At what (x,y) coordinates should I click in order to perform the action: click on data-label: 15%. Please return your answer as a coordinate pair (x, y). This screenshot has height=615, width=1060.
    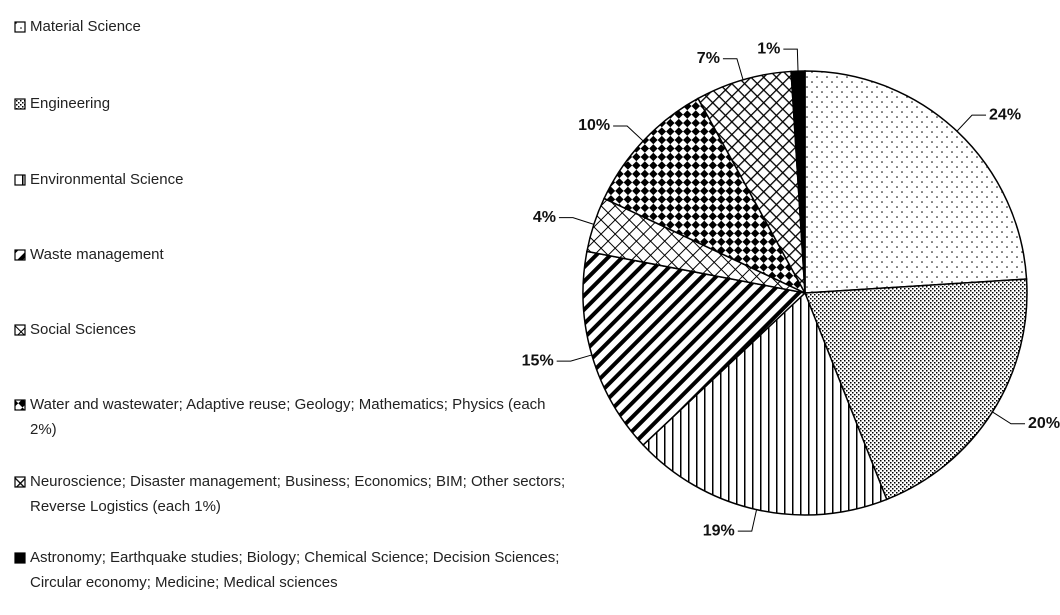
    Looking at the image, I should click on (538, 360).